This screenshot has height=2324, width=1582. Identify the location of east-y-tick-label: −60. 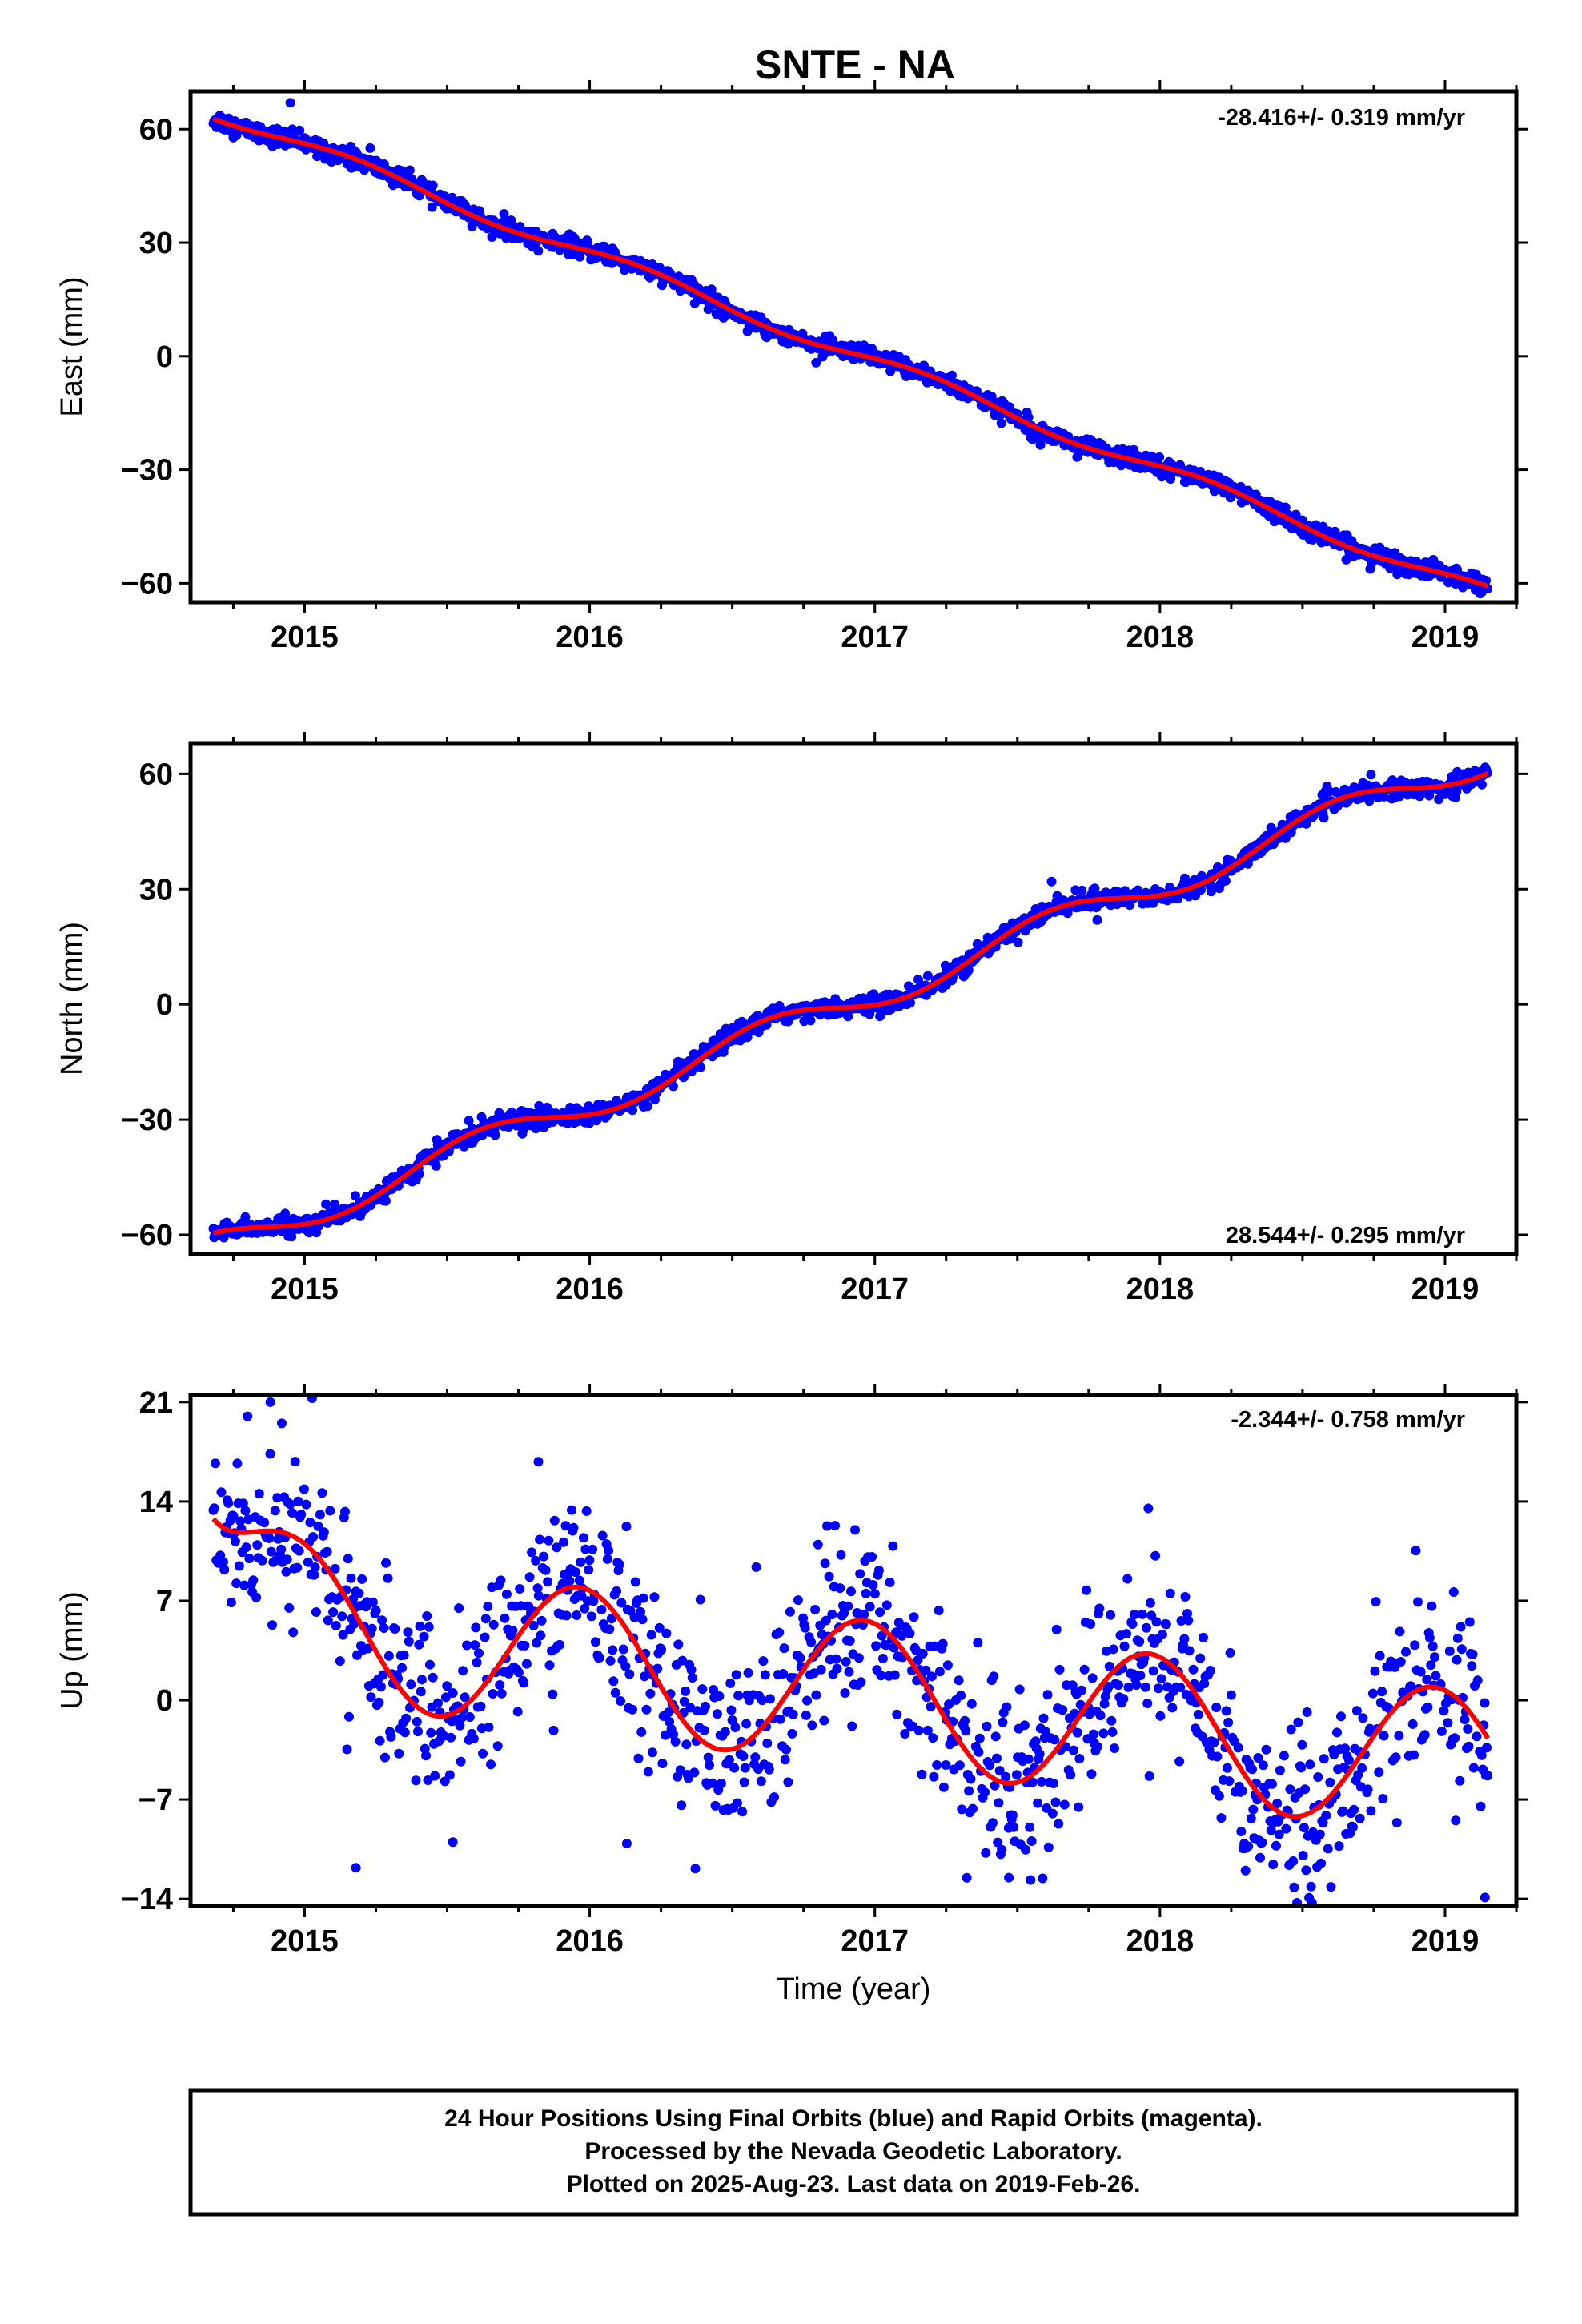
(147, 584).